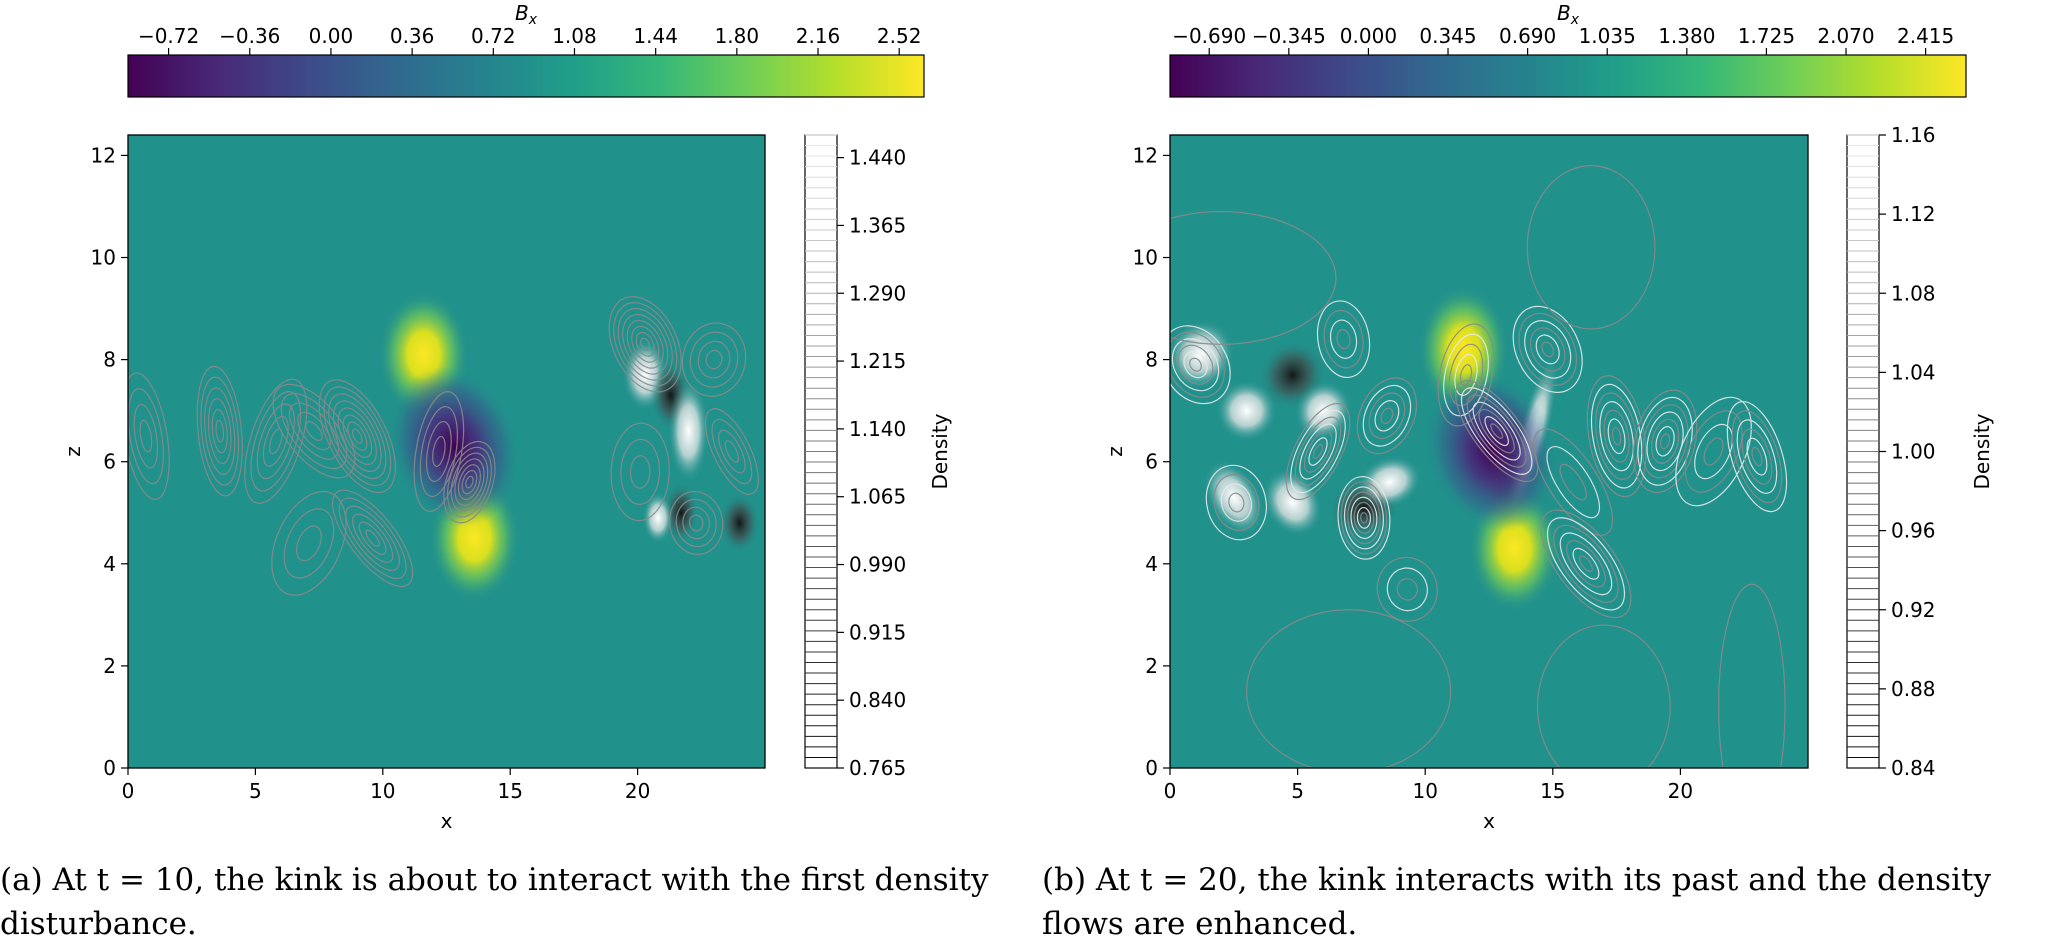  Describe the element at coordinates (574, 36) in the screenshot. I see `colorbar-top-tick-label: 1.08` at that location.